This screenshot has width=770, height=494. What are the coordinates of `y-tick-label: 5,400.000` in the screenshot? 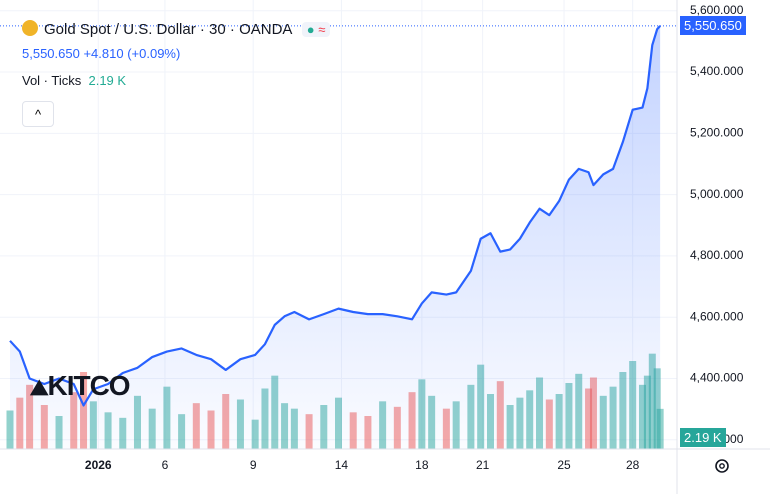 It's located at (717, 71).